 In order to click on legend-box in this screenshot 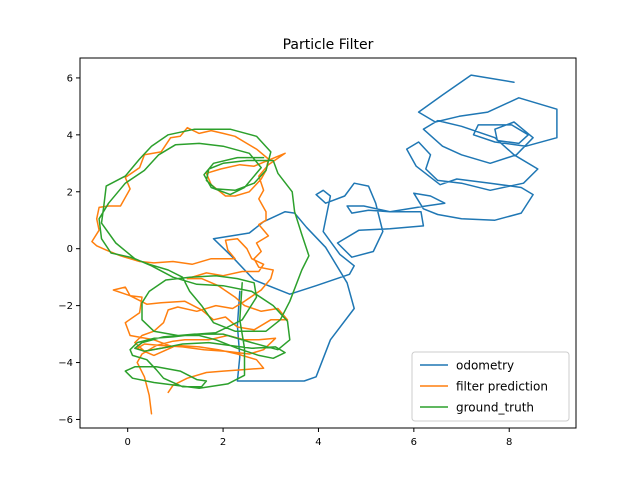, I will do `click(490, 386)`.